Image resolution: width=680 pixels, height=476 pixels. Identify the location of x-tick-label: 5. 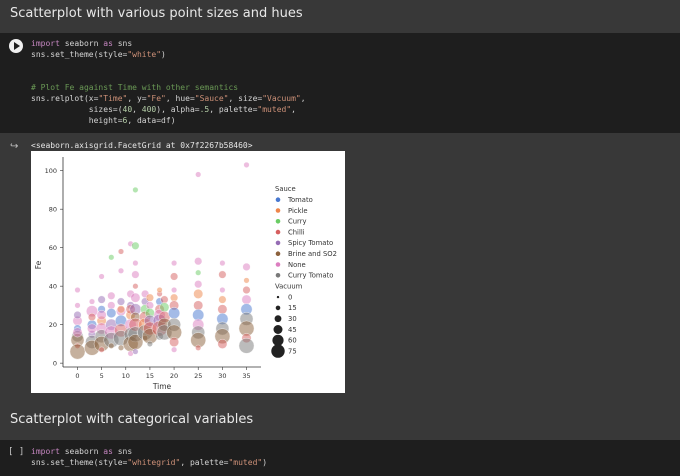
(102, 376).